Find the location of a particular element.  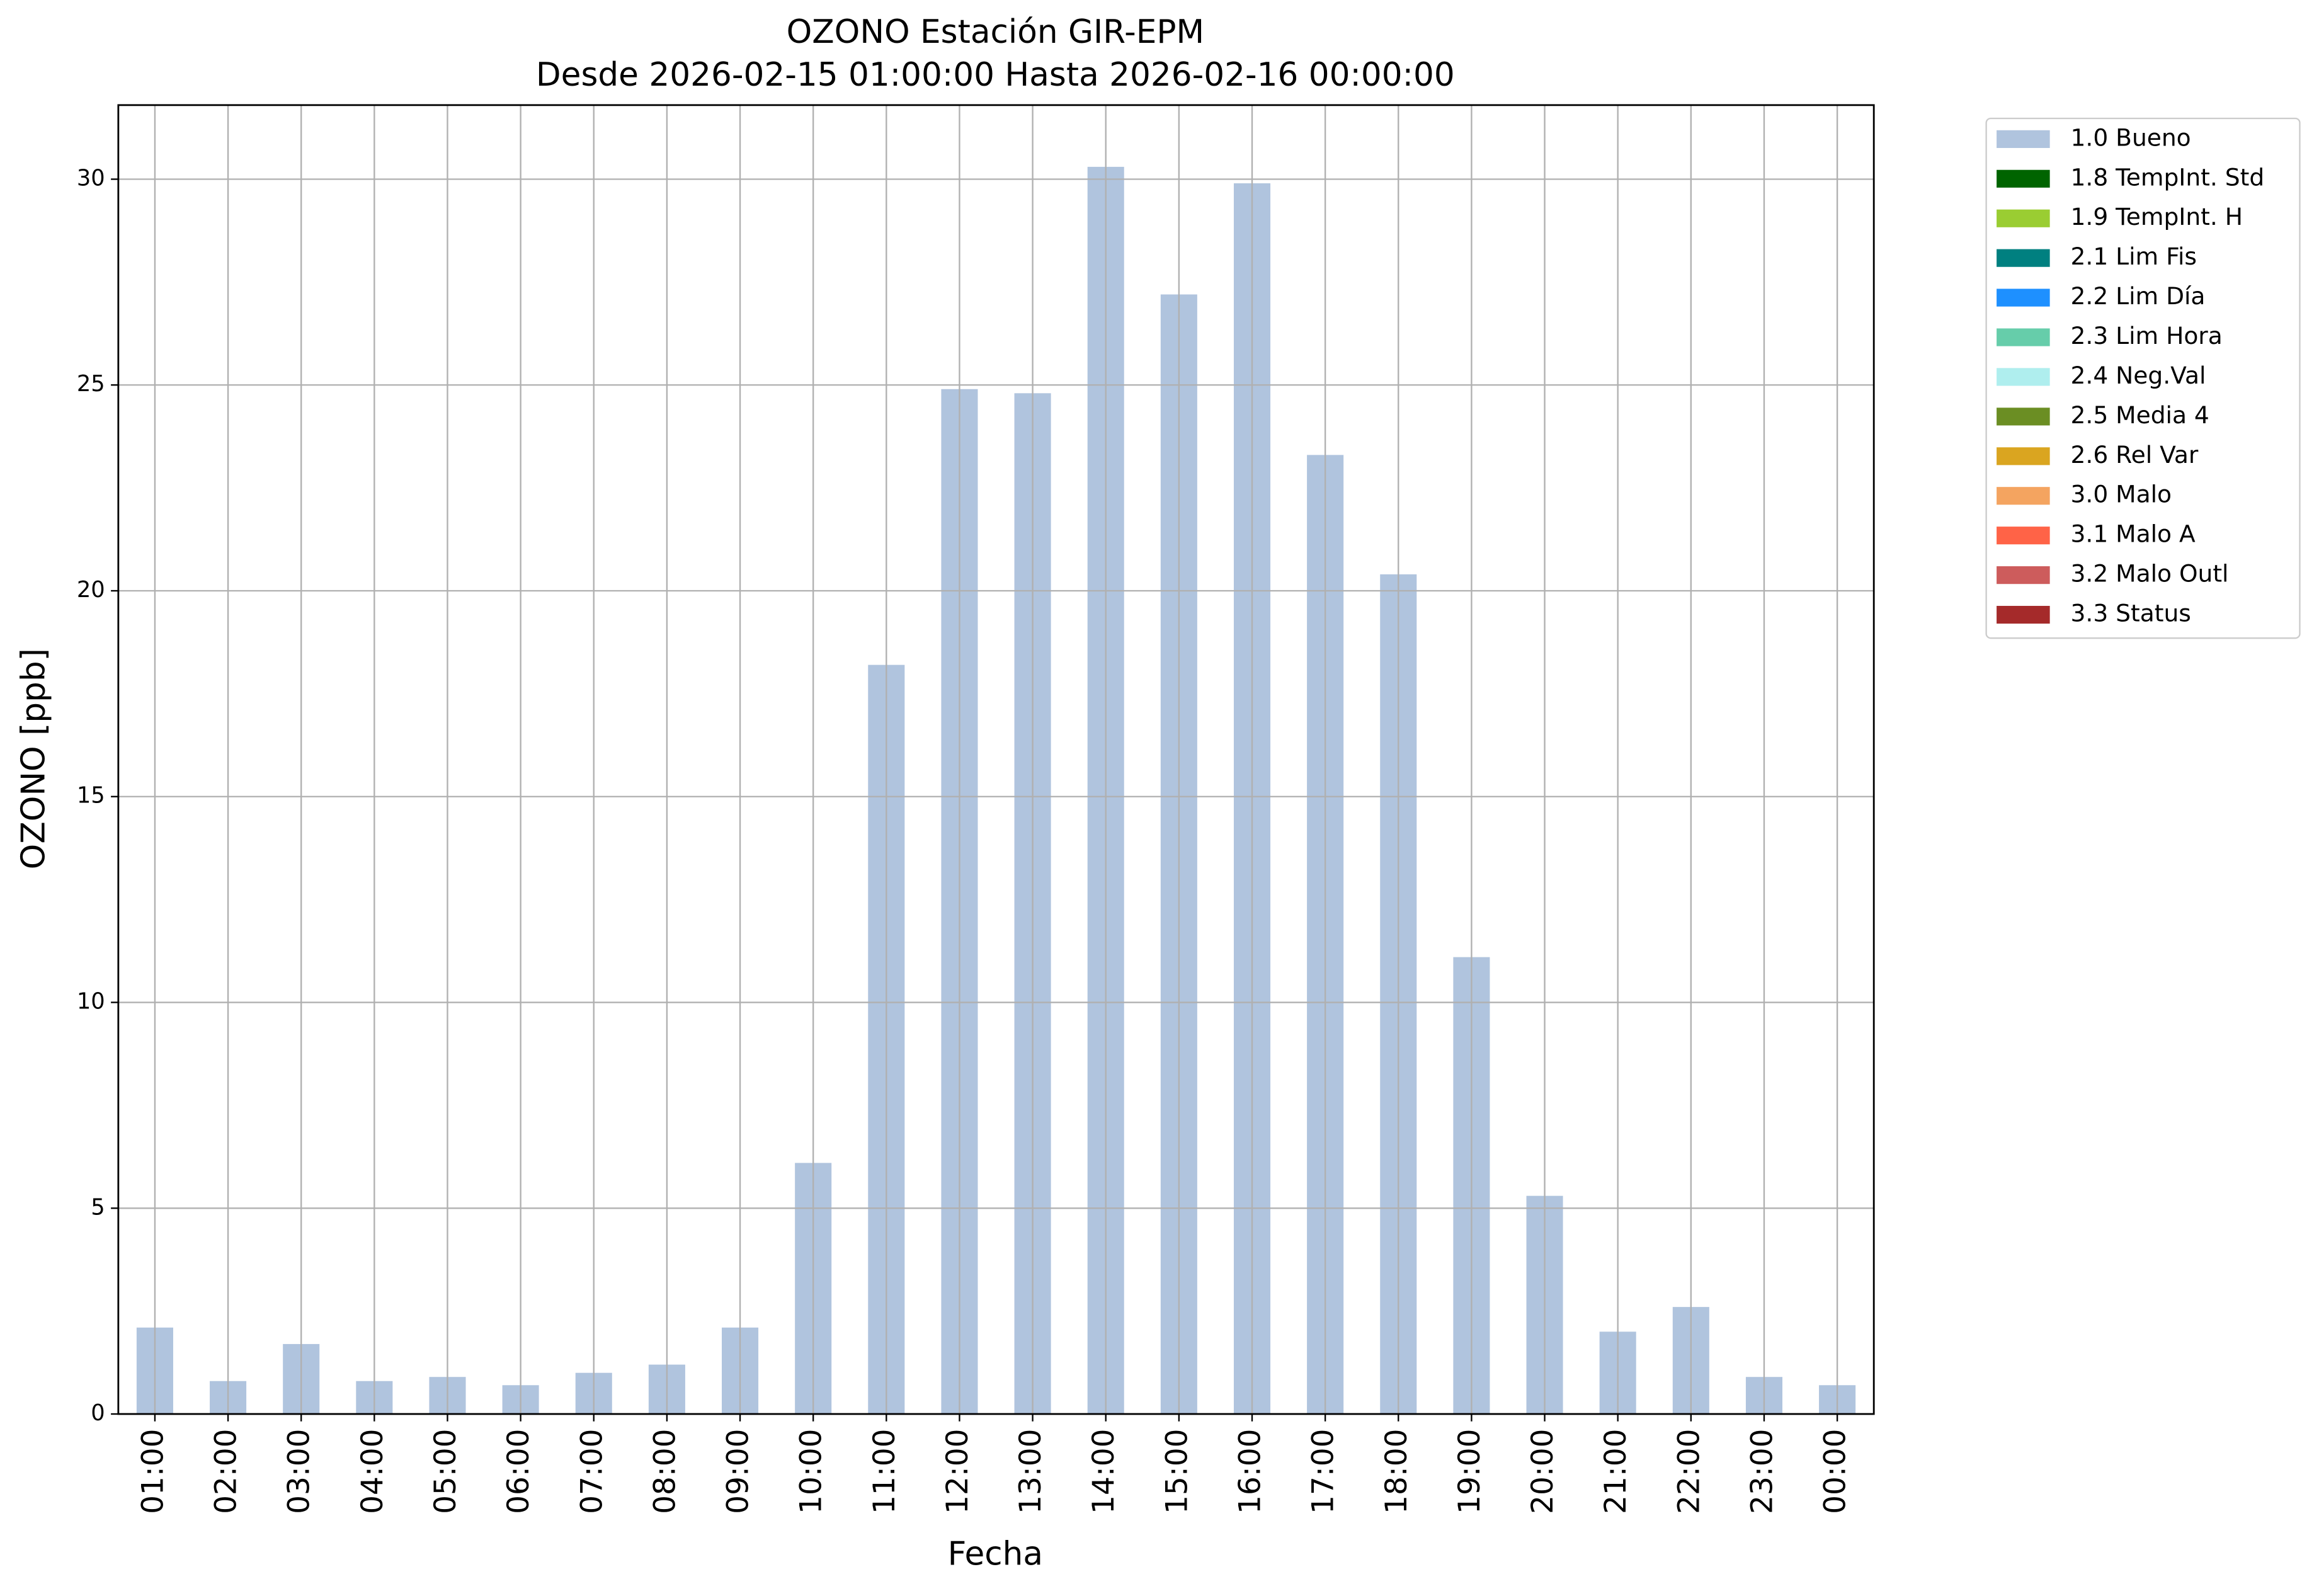

y-tick-label: 5 is located at coordinates (98, 1207).